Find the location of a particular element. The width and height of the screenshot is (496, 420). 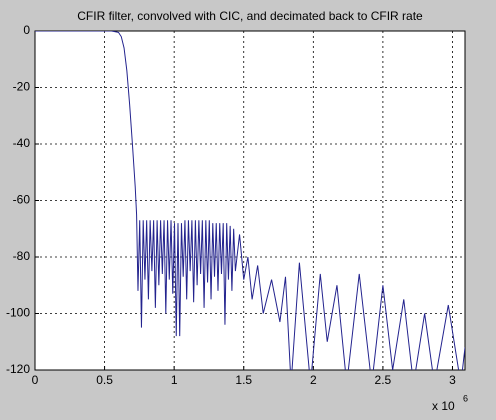

y-tick-label: 0 is located at coordinates (26, 30).